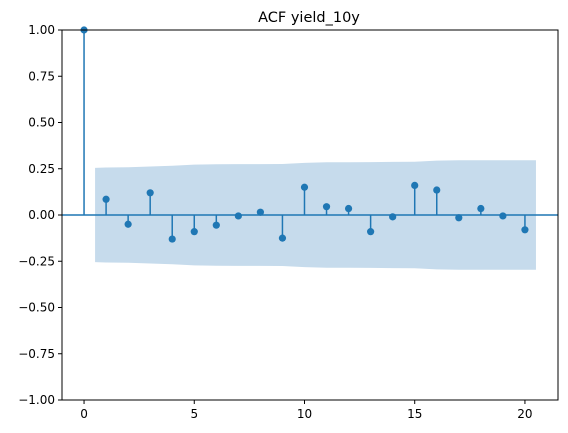  Describe the element at coordinates (41, 215) in the screenshot. I see `y-tick-label: 0.00` at that location.